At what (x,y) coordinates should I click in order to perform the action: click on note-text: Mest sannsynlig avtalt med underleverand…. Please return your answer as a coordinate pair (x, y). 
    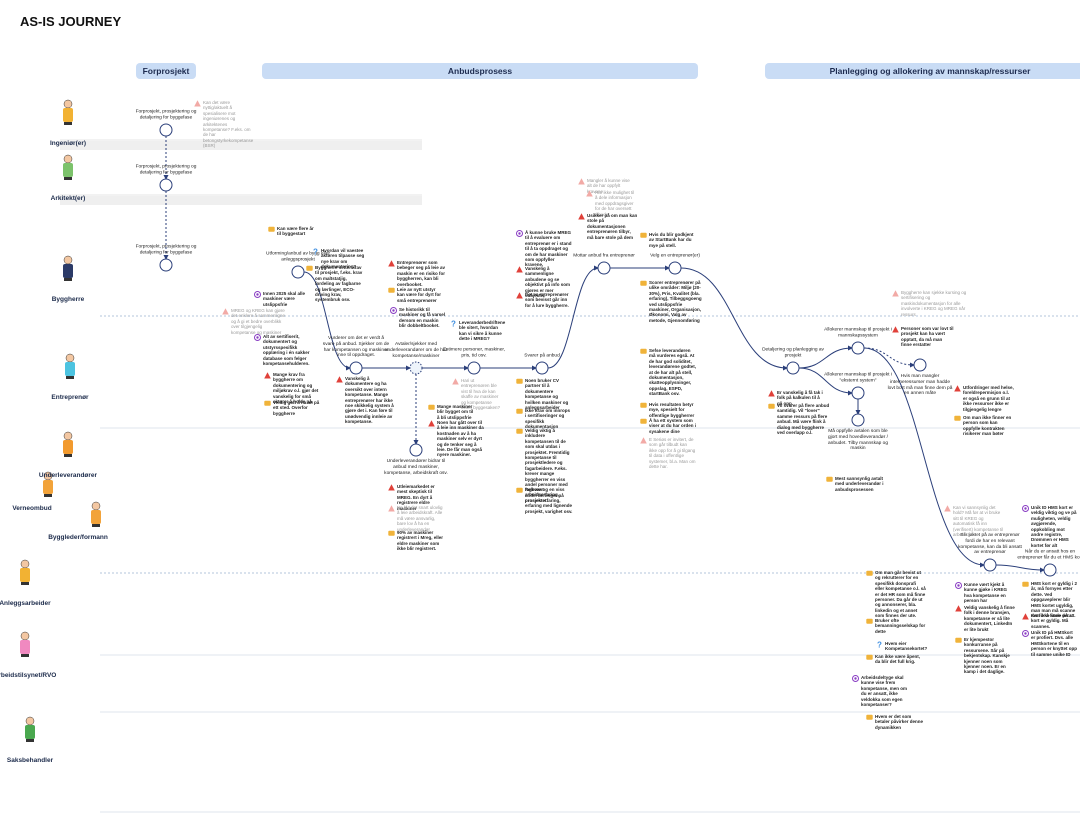
    Looking at the image, I should click on (859, 484).